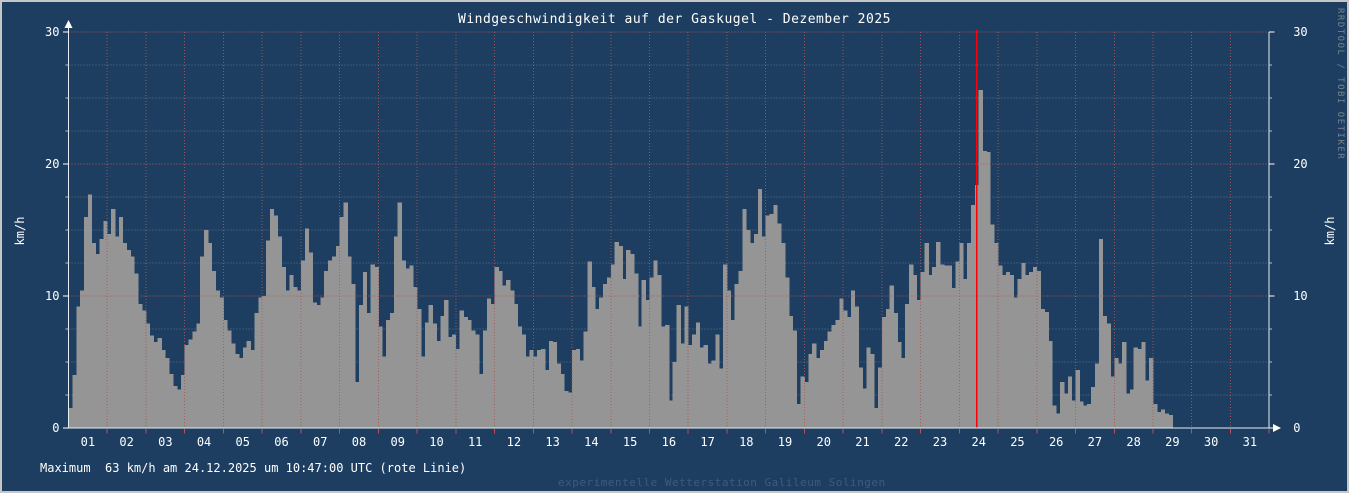 The height and width of the screenshot is (493, 1349). I want to click on x-tick-label: 02, so click(126, 442).